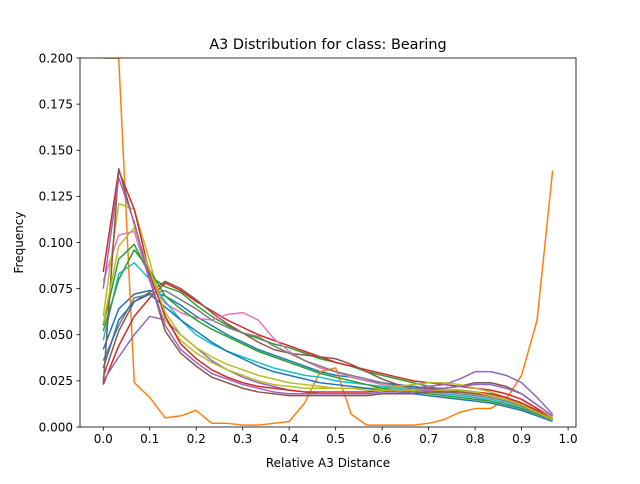 This screenshot has width=640, height=484. What do you see at coordinates (428, 439) in the screenshot?
I see `x-tick-label: 0.7` at bounding box center [428, 439].